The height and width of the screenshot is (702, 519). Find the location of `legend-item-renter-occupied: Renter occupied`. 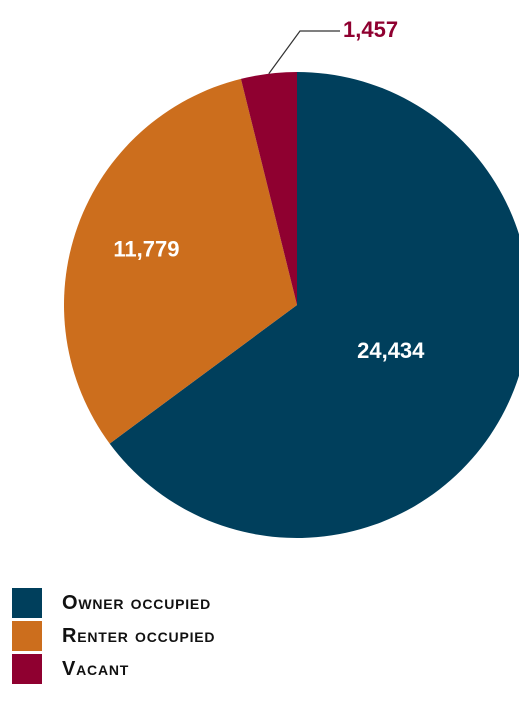

legend-item-renter-occupied: Renter occupied is located at coordinates (252, 636).